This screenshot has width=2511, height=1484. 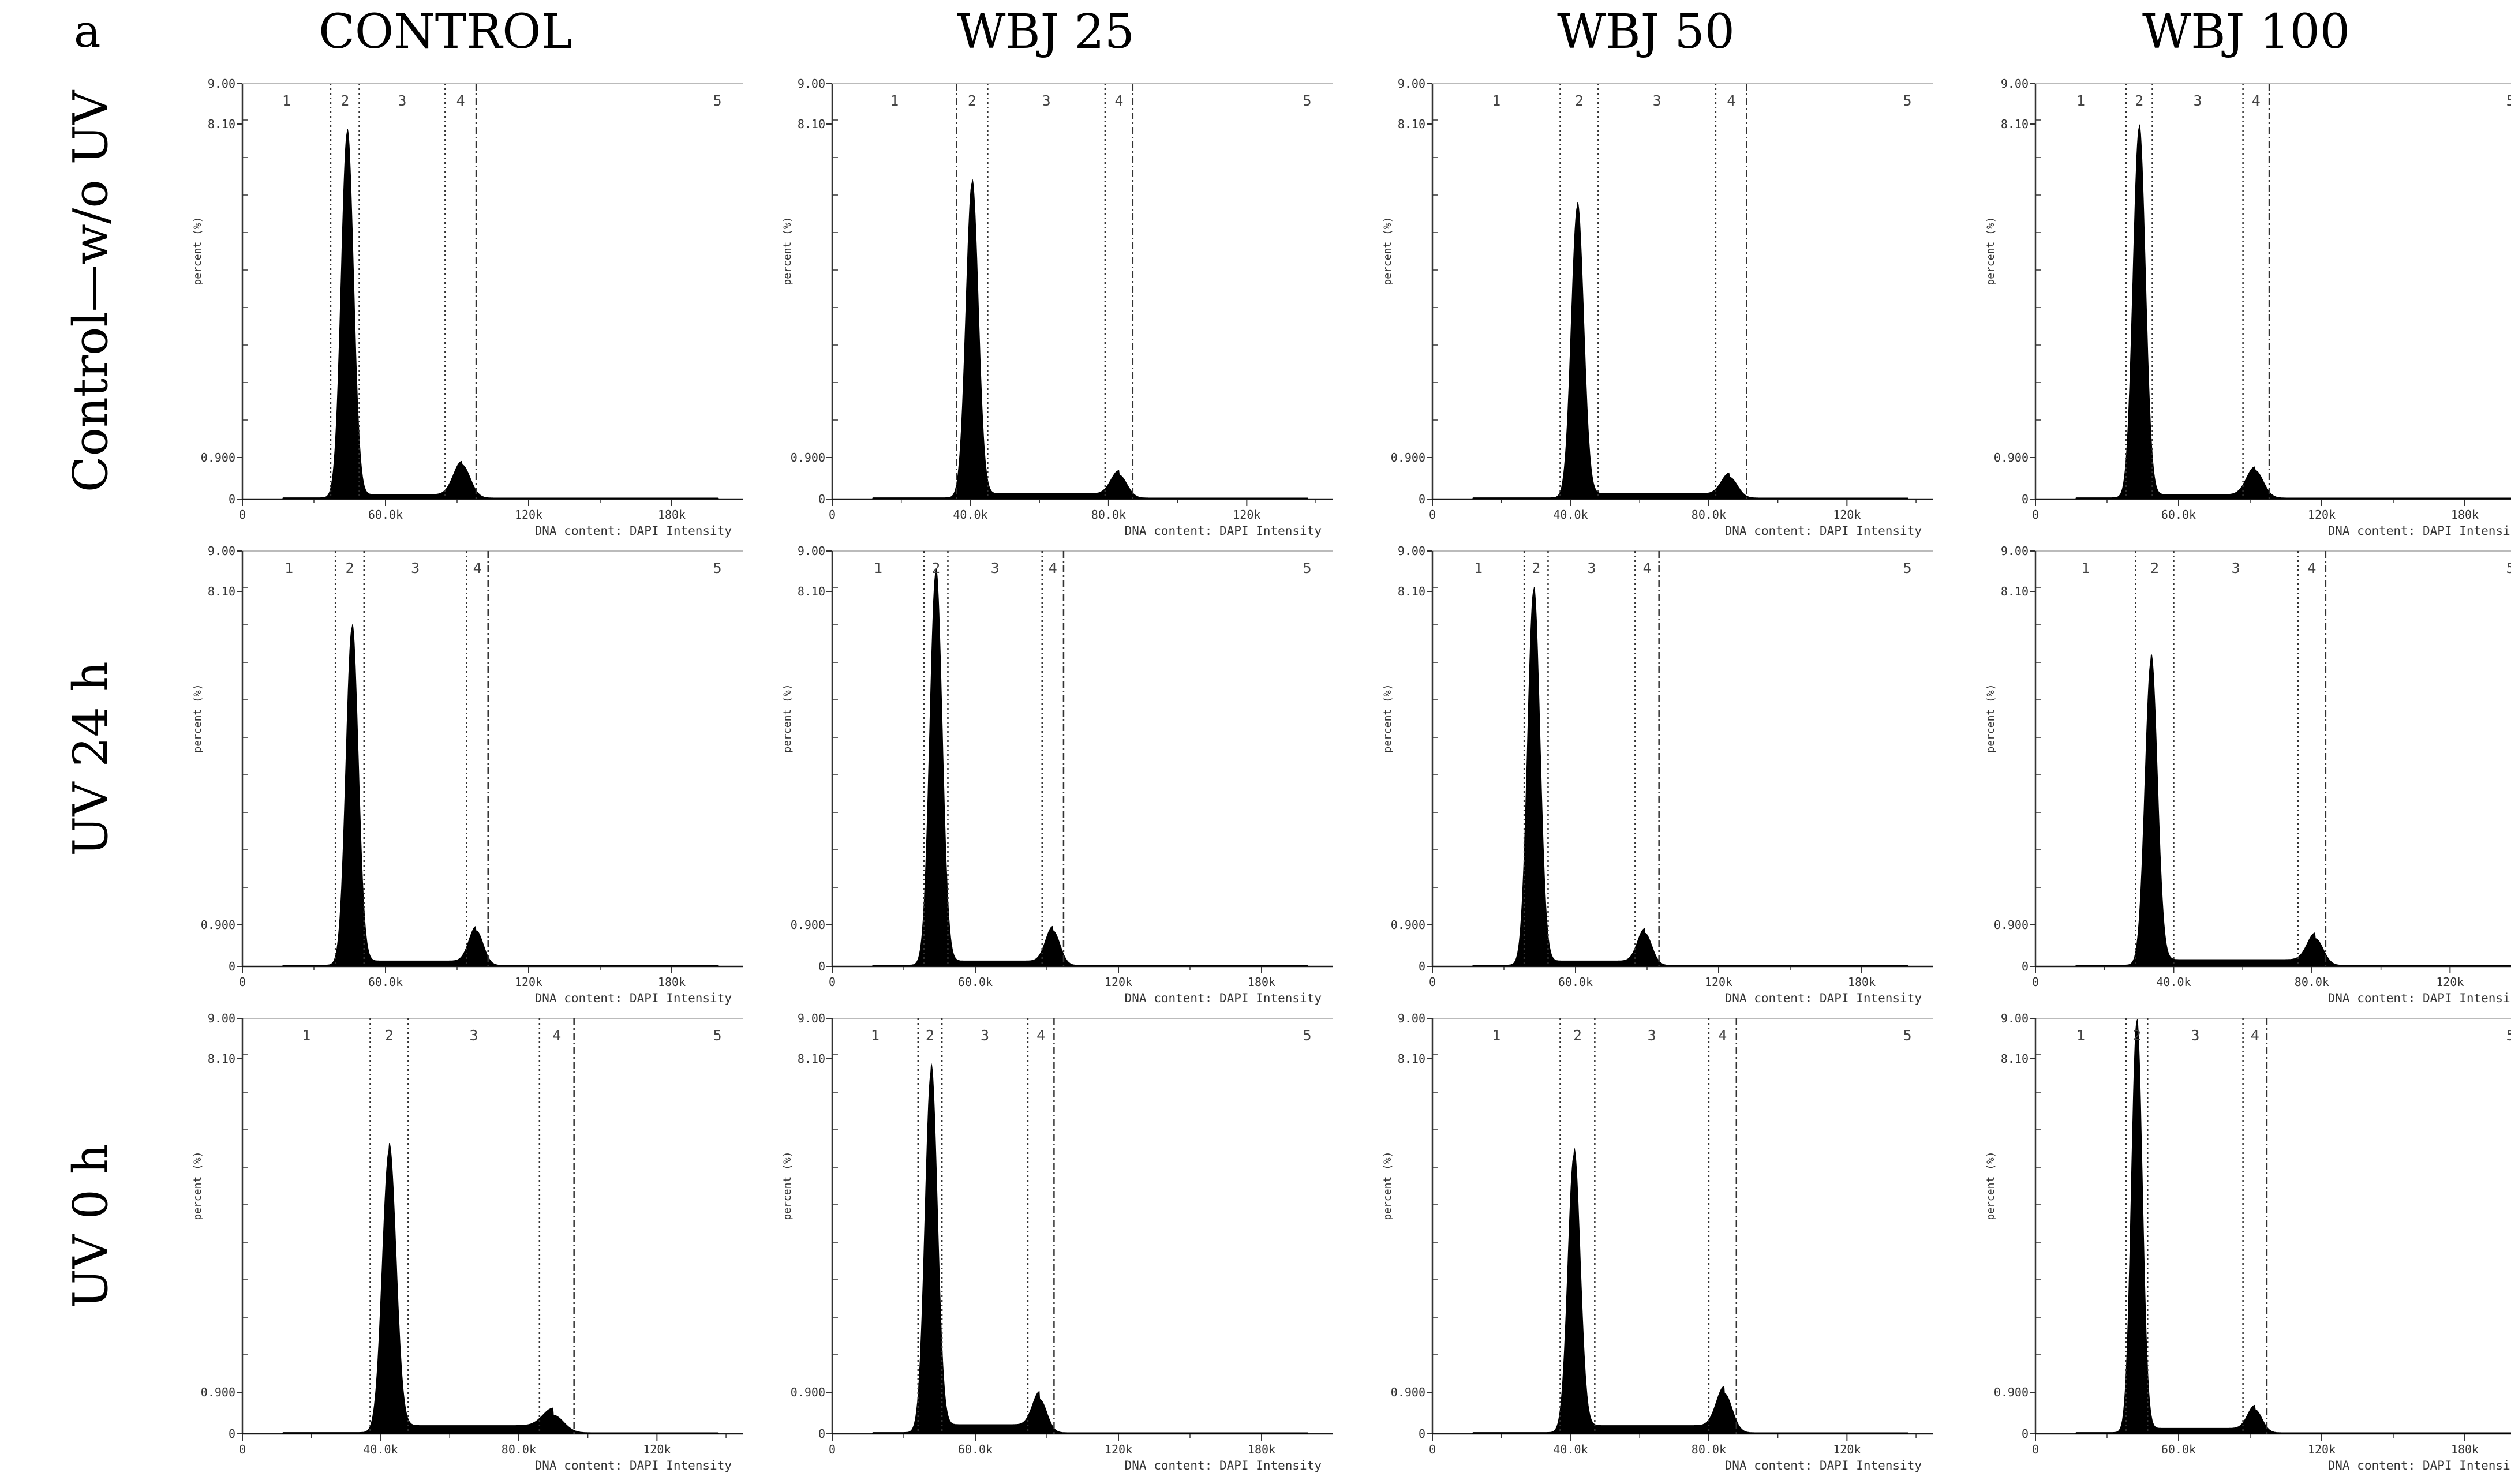 What do you see at coordinates (2246, 32) in the screenshot?
I see `column-header-wbj100: WBJ 100` at bounding box center [2246, 32].